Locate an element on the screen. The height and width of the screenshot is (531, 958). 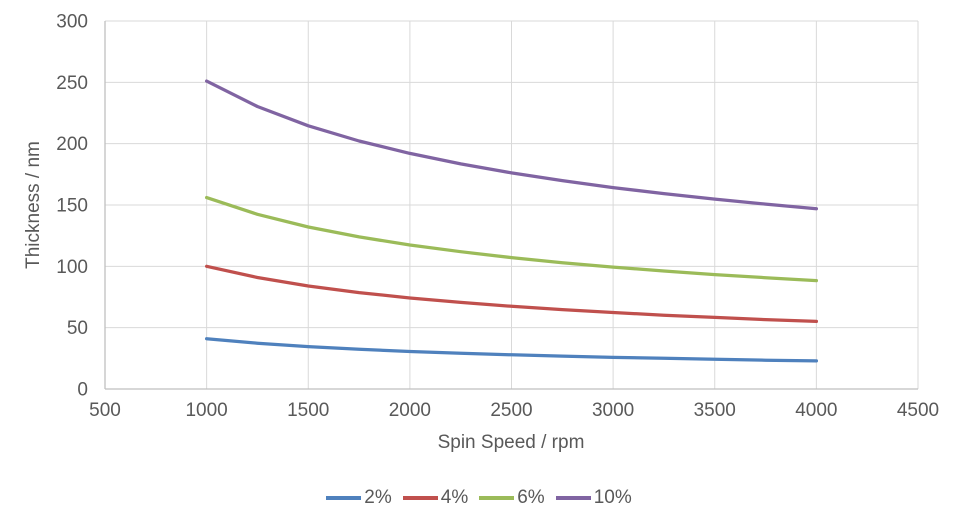
series-line-6% is located at coordinates (511, 239).